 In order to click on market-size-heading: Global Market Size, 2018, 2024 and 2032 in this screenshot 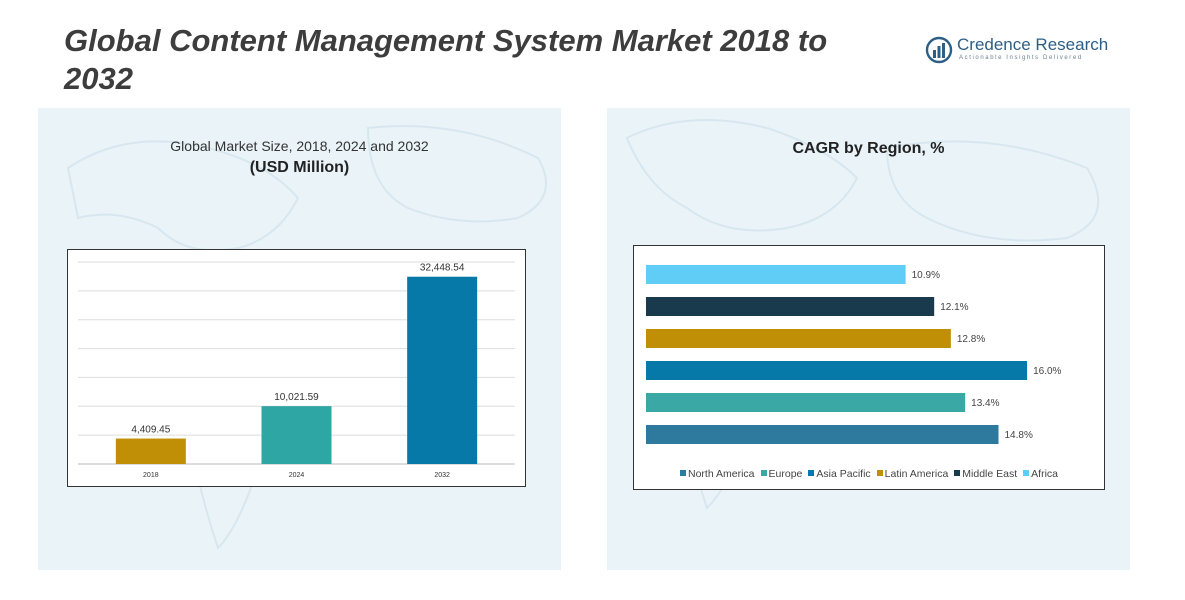, I will do `click(299, 146)`.